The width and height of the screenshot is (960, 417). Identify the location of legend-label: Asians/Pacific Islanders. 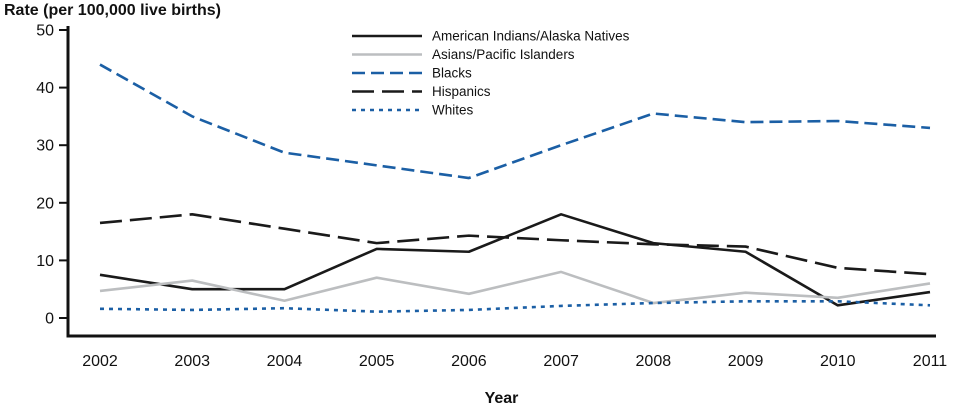
(503, 54).